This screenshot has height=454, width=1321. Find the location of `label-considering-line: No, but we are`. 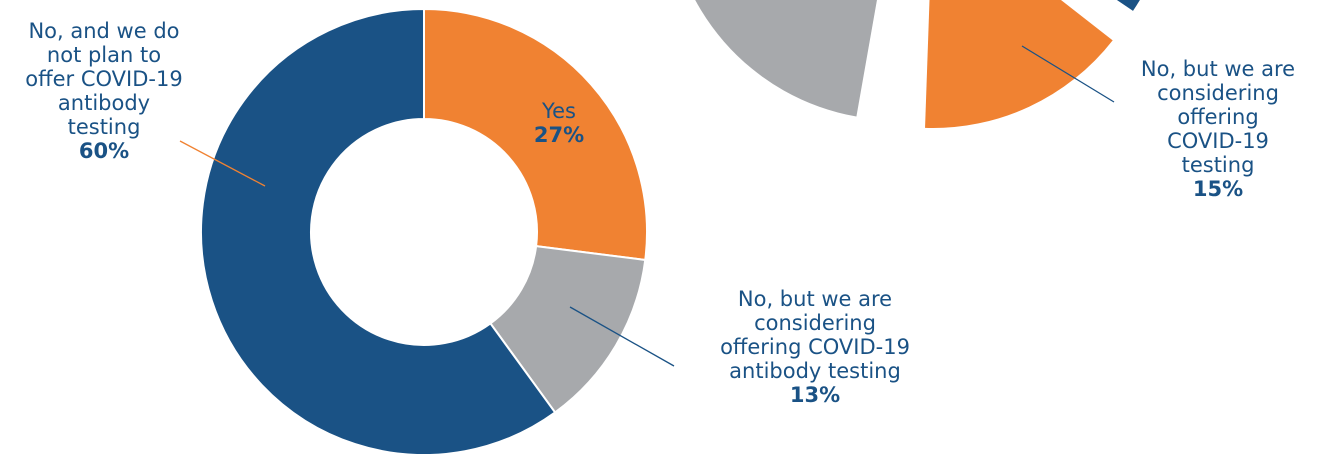

label-considering-line: No, but we are is located at coordinates (815, 299).